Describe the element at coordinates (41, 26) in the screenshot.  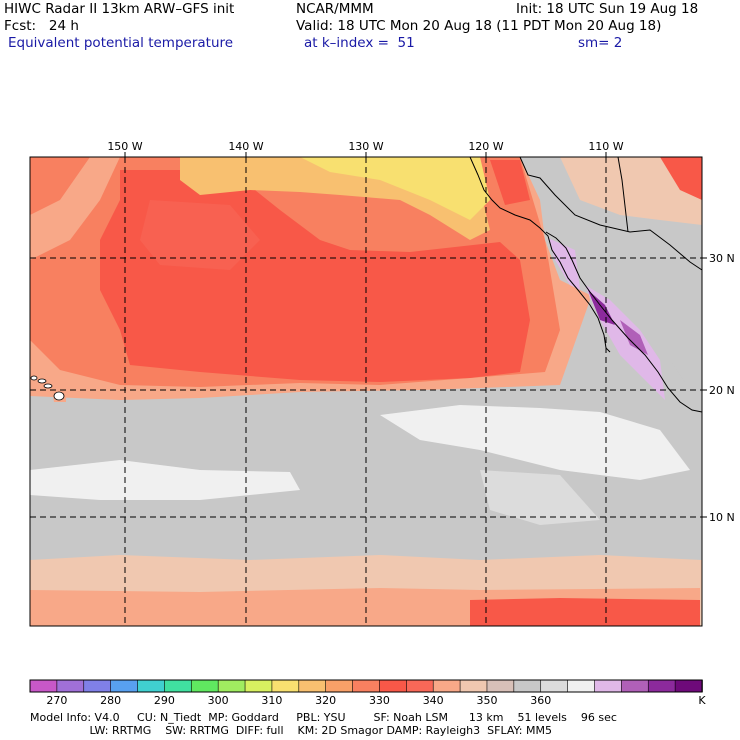
I see `header-forecast: Fcst: 24 h` at that location.